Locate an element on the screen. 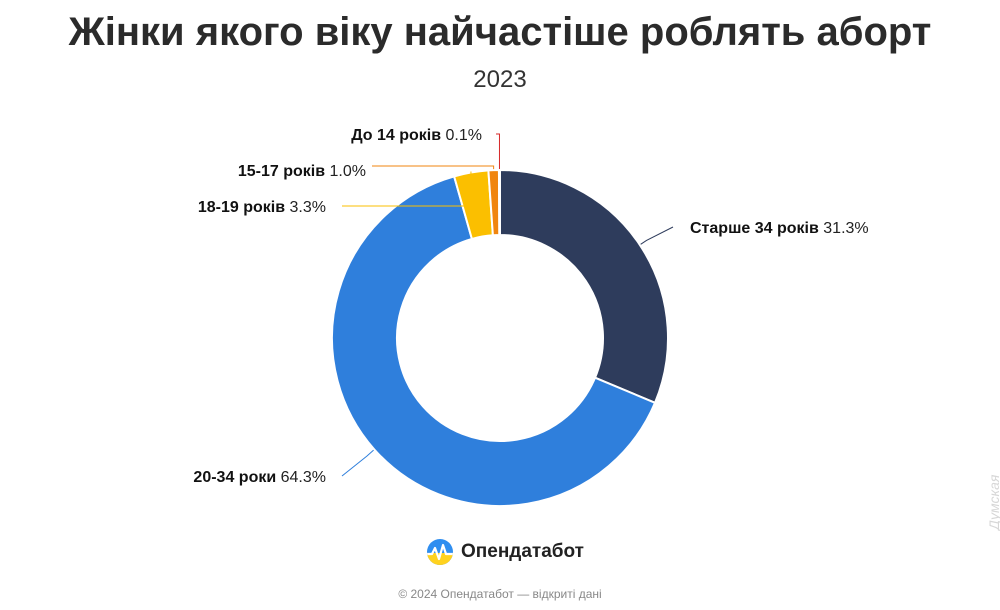  slice-label-value: 3.3% is located at coordinates (308, 207).